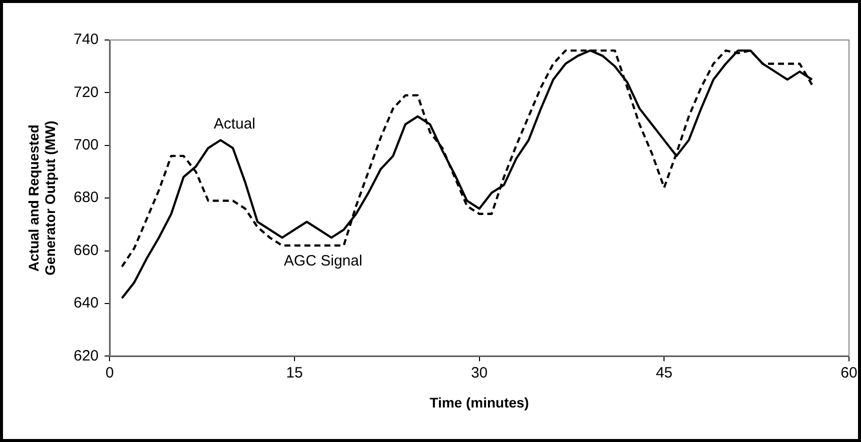  What do you see at coordinates (86, 197) in the screenshot?
I see `y-tick-label: 680` at bounding box center [86, 197].